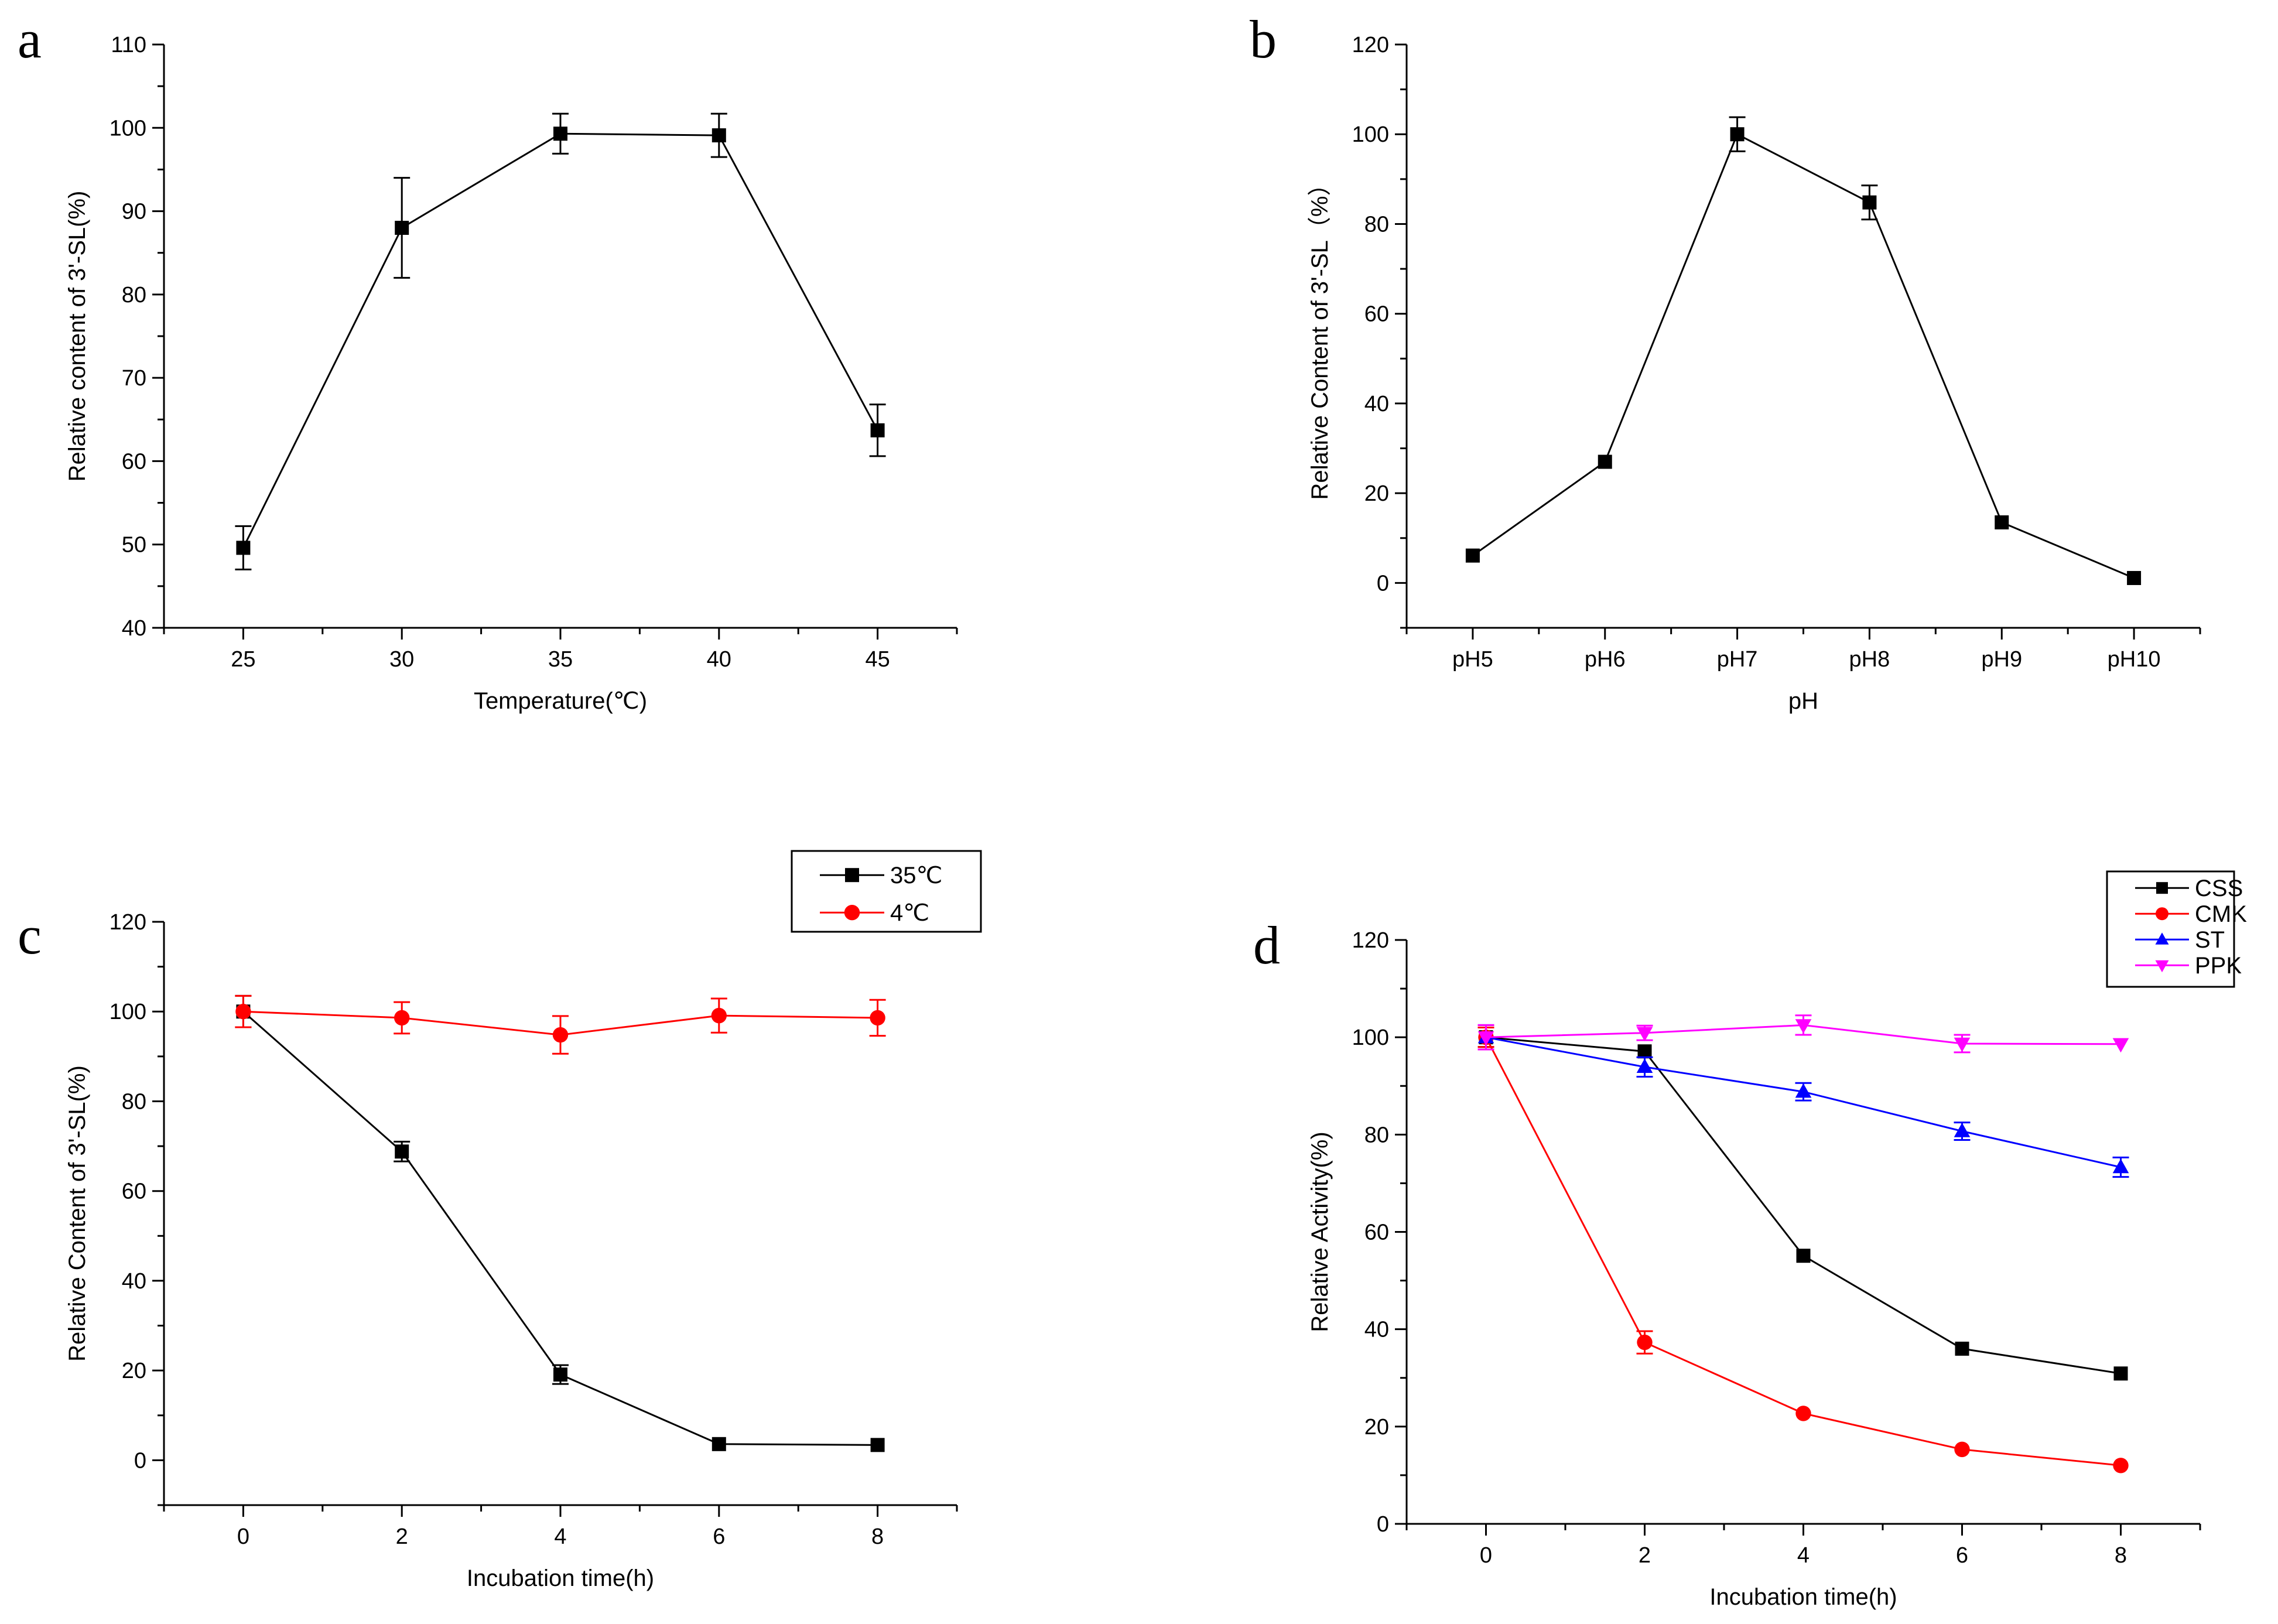 Image resolution: width=2278 pixels, height=1624 pixels. I want to click on x-tick-label: 45, so click(877, 659).